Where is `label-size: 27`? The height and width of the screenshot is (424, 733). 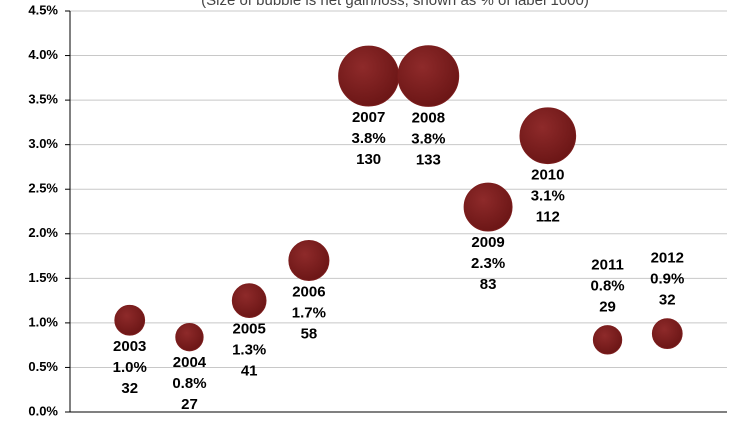 label-size: 27 is located at coordinates (189, 404).